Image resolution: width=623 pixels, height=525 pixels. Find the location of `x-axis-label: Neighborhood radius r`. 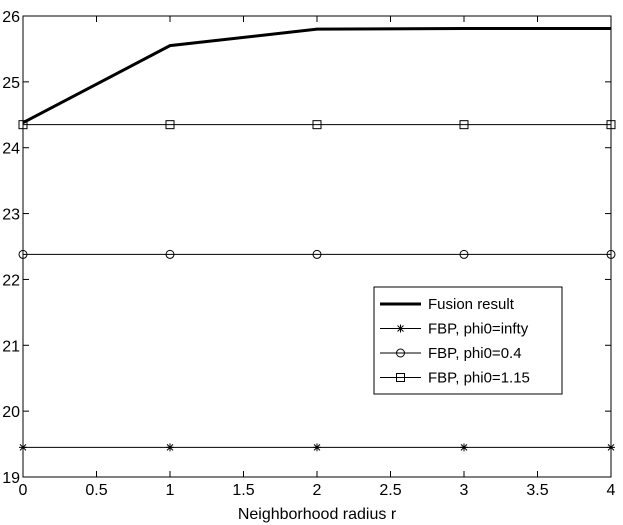

x-axis-label: Neighborhood radius r is located at coordinates (317, 514).